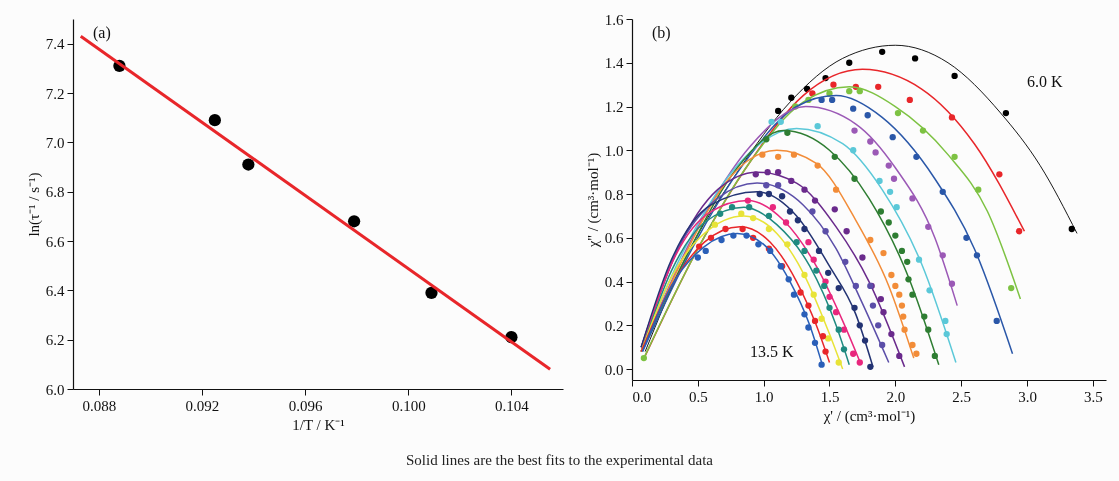  Describe the element at coordinates (318, 424) in the screenshot. I see `x-axis-title: 1/T / K⁻¹` at that location.